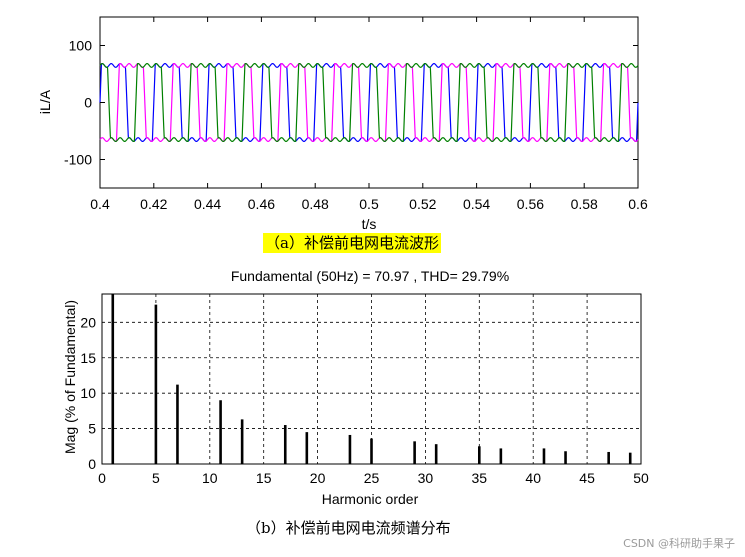  I want to click on spectrum-y-tick-label: 10, so click(88, 393).